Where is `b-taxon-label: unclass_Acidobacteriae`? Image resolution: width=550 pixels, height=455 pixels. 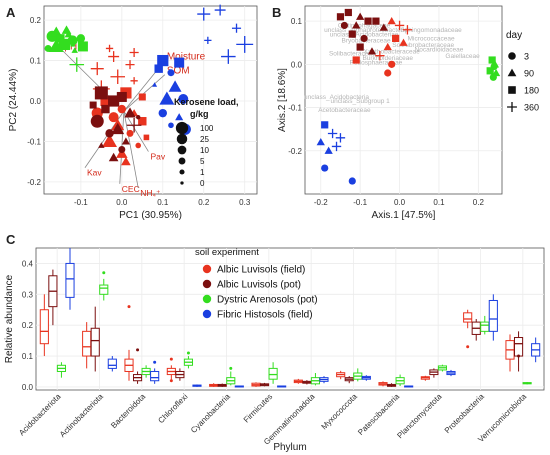
b-taxon-label: unclass_Acidobacteriae is located at coordinates (364, 34).